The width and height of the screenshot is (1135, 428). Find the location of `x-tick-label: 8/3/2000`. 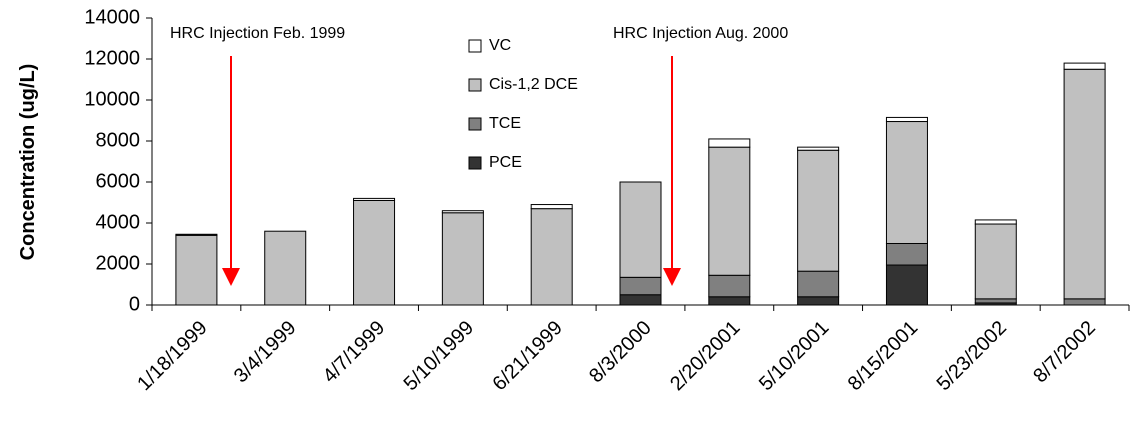

x-tick-label: 8/3/2000 is located at coordinates (620, 352).